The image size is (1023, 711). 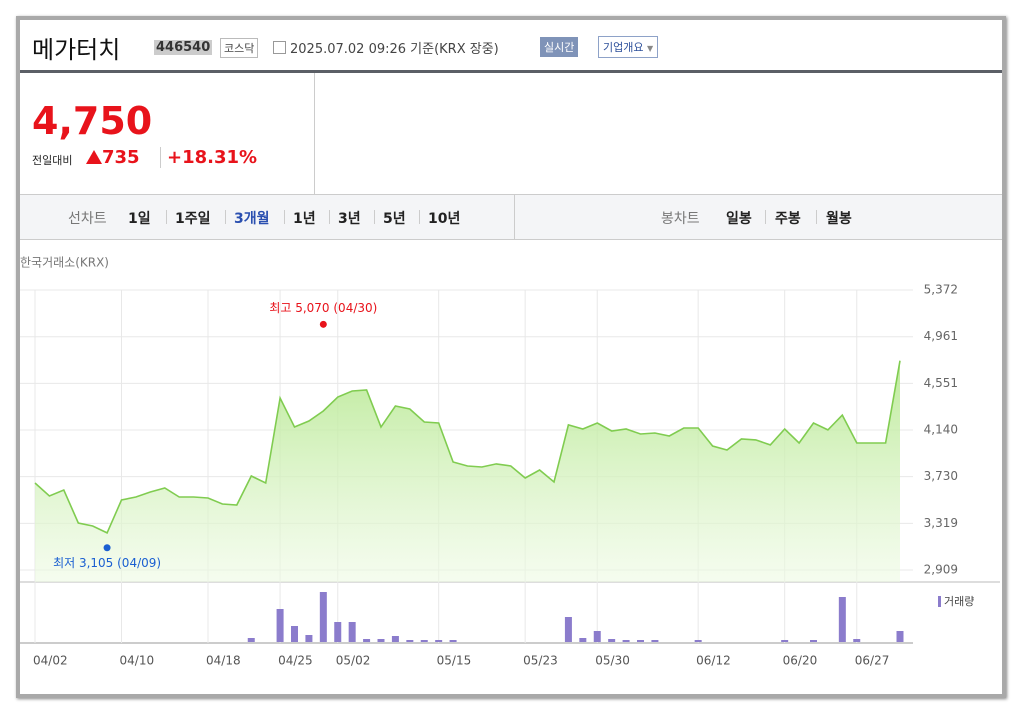 What do you see at coordinates (94, 157) in the screenshot?
I see `up-triangle` at bounding box center [94, 157].